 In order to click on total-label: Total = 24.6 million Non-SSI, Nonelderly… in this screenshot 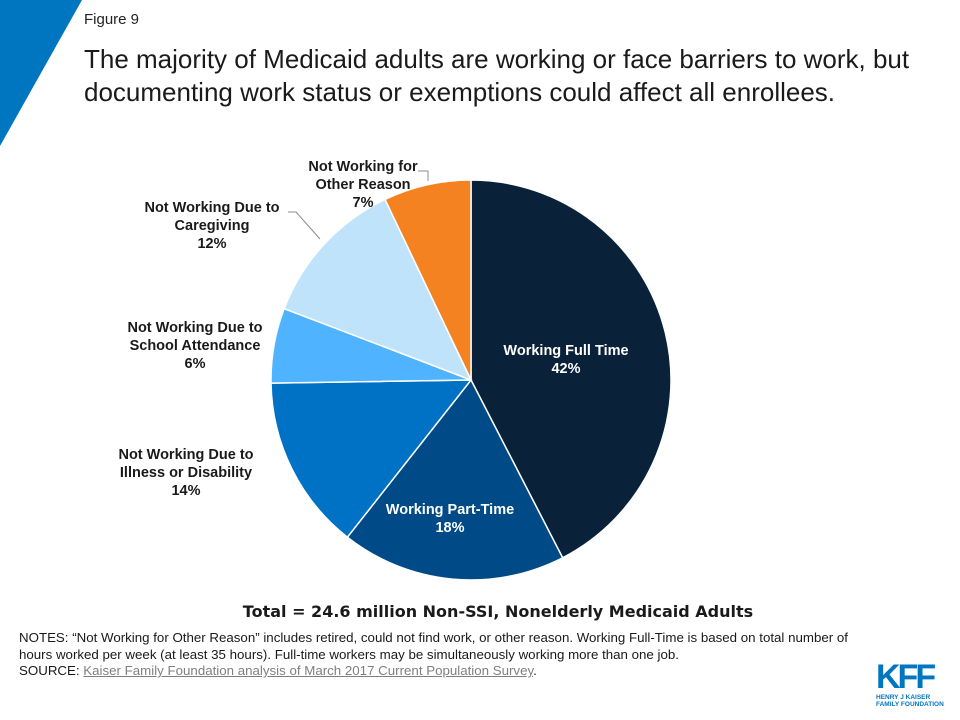, I will do `click(498, 611)`.